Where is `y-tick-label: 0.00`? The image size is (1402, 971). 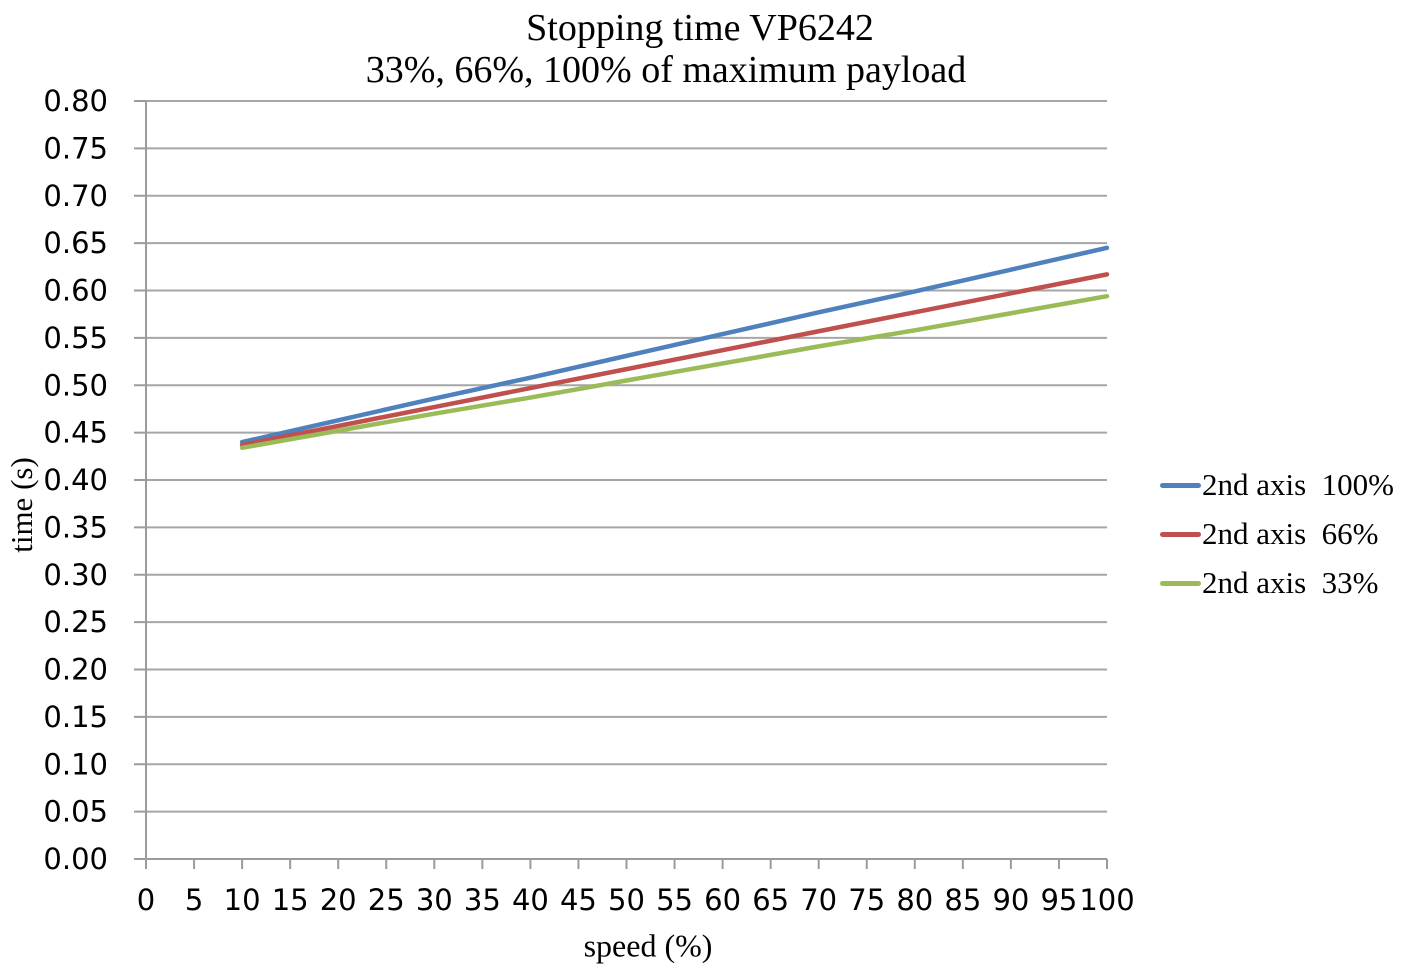 y-tick-label: 0.00 is located at coordinates (75, 859).